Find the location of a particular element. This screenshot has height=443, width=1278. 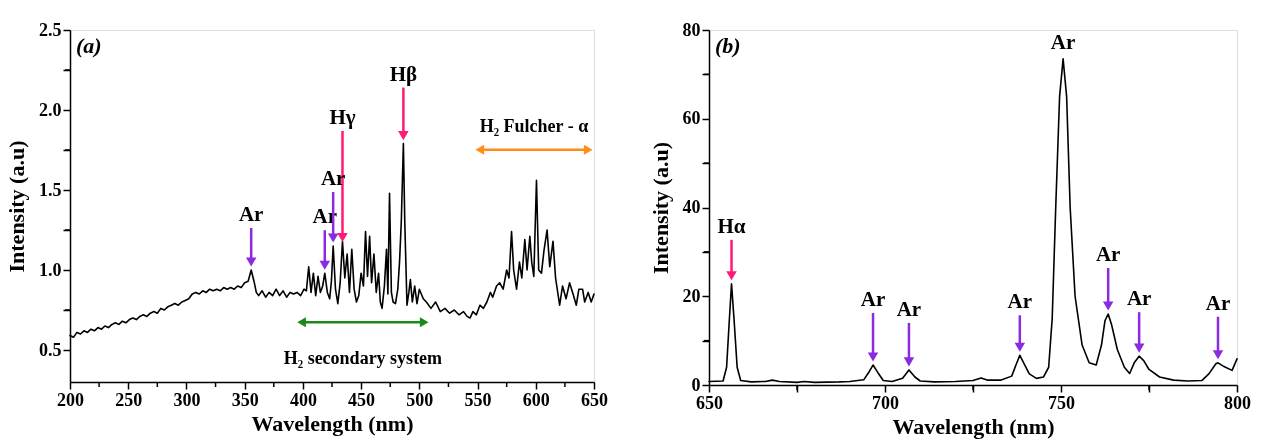

annotation: (b) is located at coordinates (728, 45).